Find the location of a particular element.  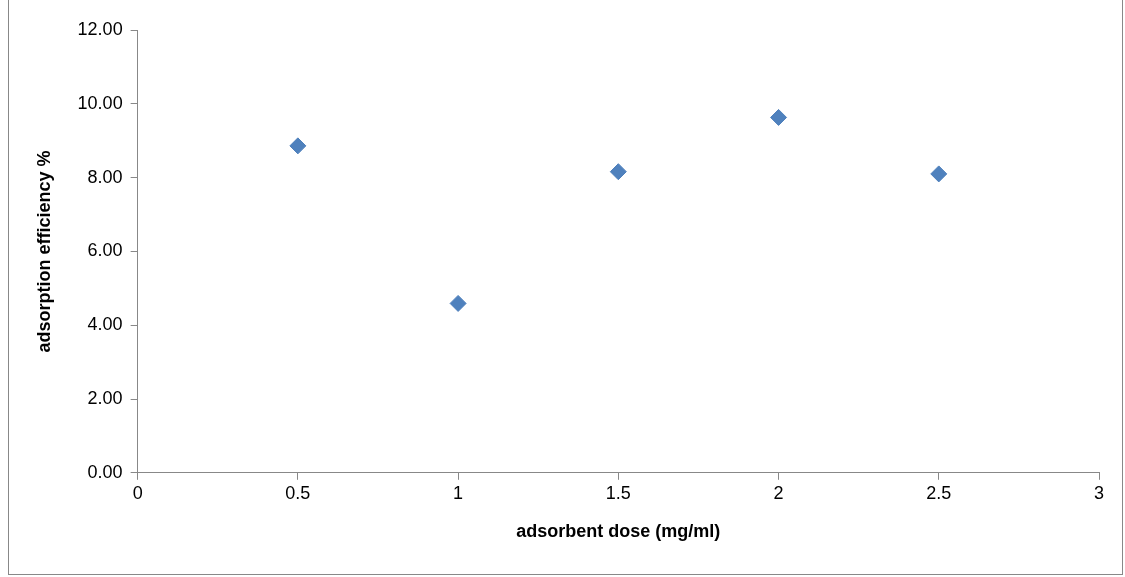

x-tick-label: 1.5 is located at coordinates (618, 492).